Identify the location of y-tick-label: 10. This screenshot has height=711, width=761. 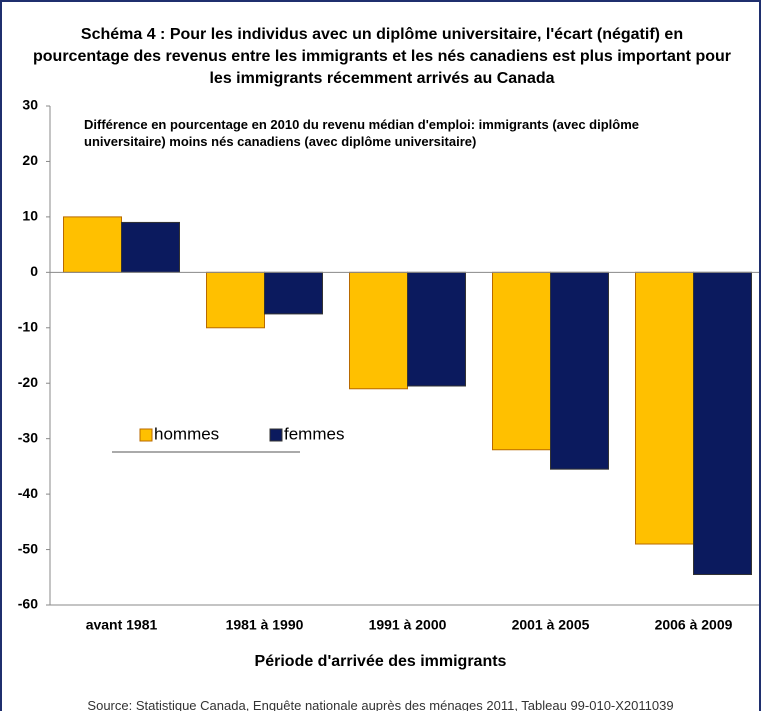
(30, 216).